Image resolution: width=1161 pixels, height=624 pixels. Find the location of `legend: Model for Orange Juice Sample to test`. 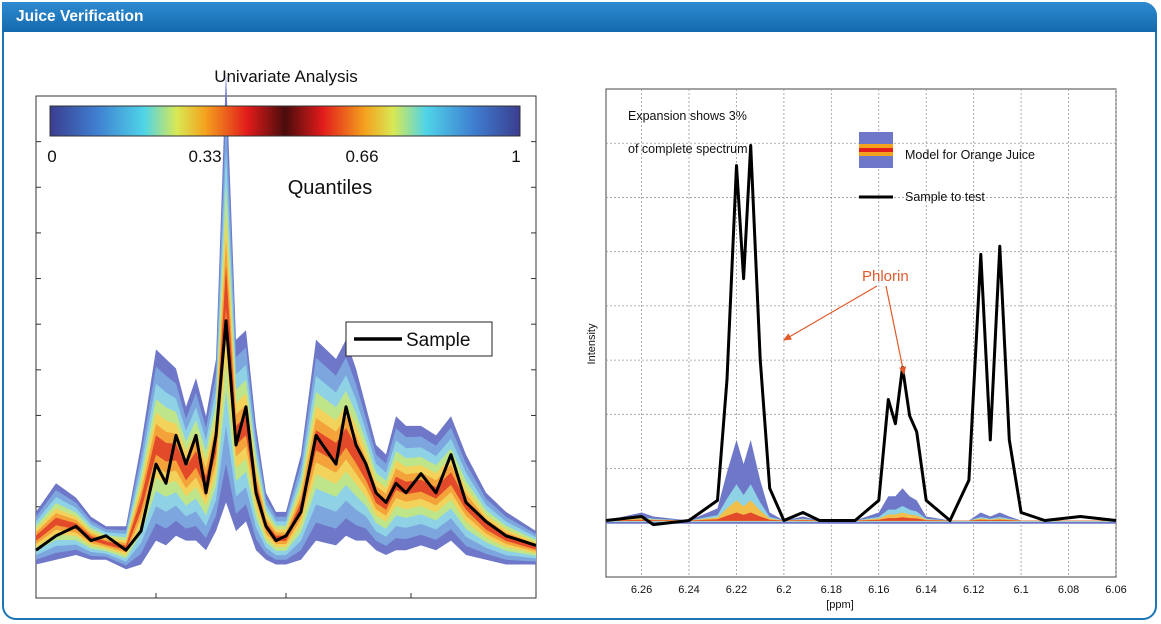

legend: Model for Orange Juice Sample to test is located at coordinates (947, 168).